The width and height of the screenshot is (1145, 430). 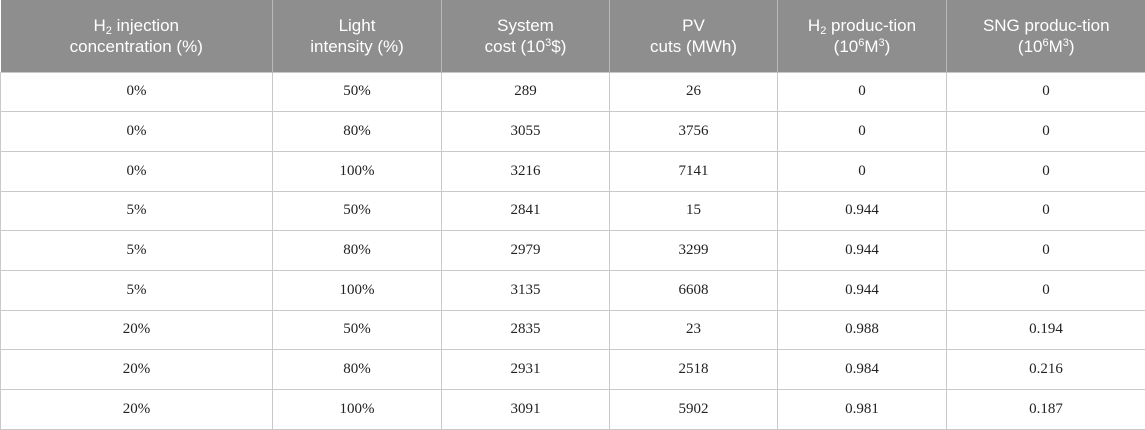 I want to click on table-row: 0% 50% 289 26 0 0, so click(x=572, y=92).